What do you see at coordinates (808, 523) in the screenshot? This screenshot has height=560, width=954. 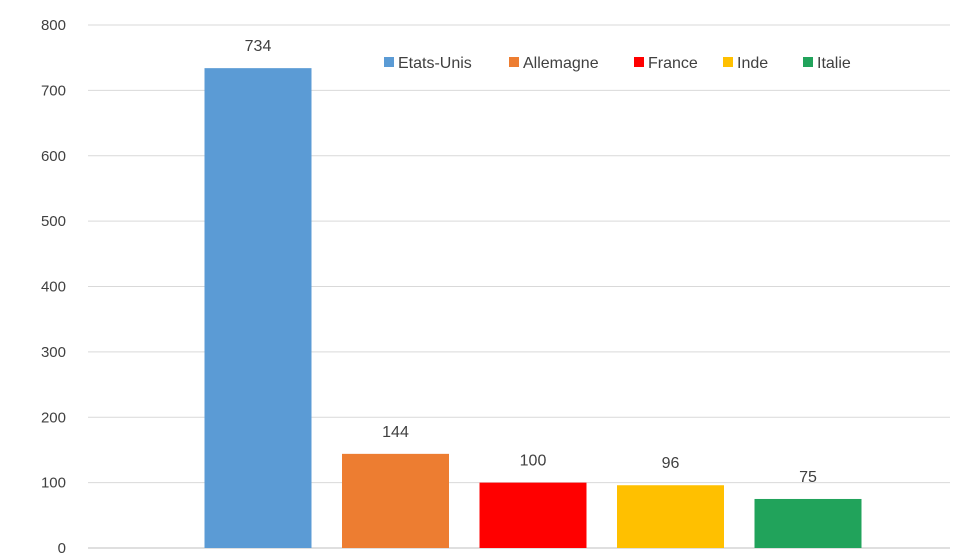 I see `bar-italie` at bounding box center [808, 523].